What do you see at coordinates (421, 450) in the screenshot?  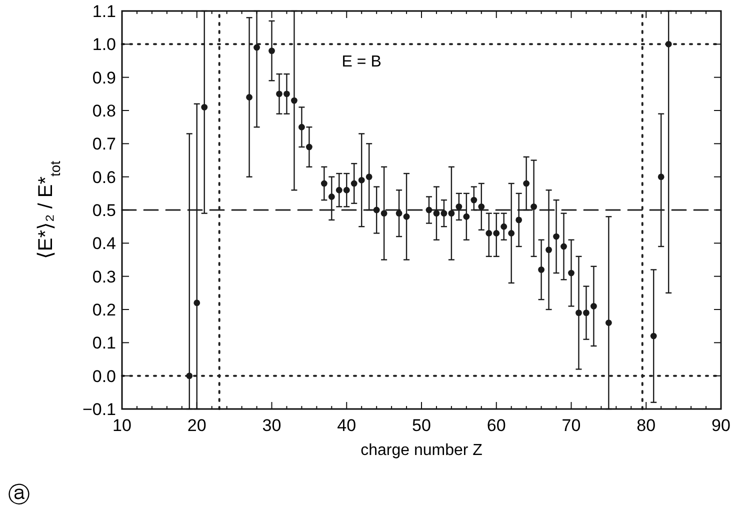 I see `x-axis-title: charge number Z` at bounding box center [421, 450].